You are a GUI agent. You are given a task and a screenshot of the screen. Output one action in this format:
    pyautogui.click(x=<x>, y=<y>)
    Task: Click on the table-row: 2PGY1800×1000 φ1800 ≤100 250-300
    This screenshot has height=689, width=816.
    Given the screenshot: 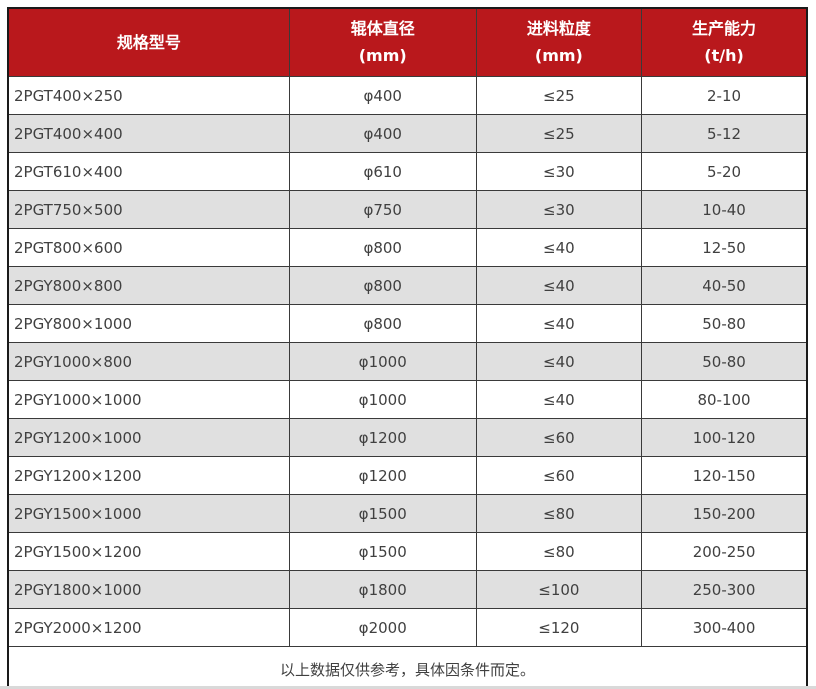 What is the action you would take?
    pyautogui.click(x=407, y=589)
    